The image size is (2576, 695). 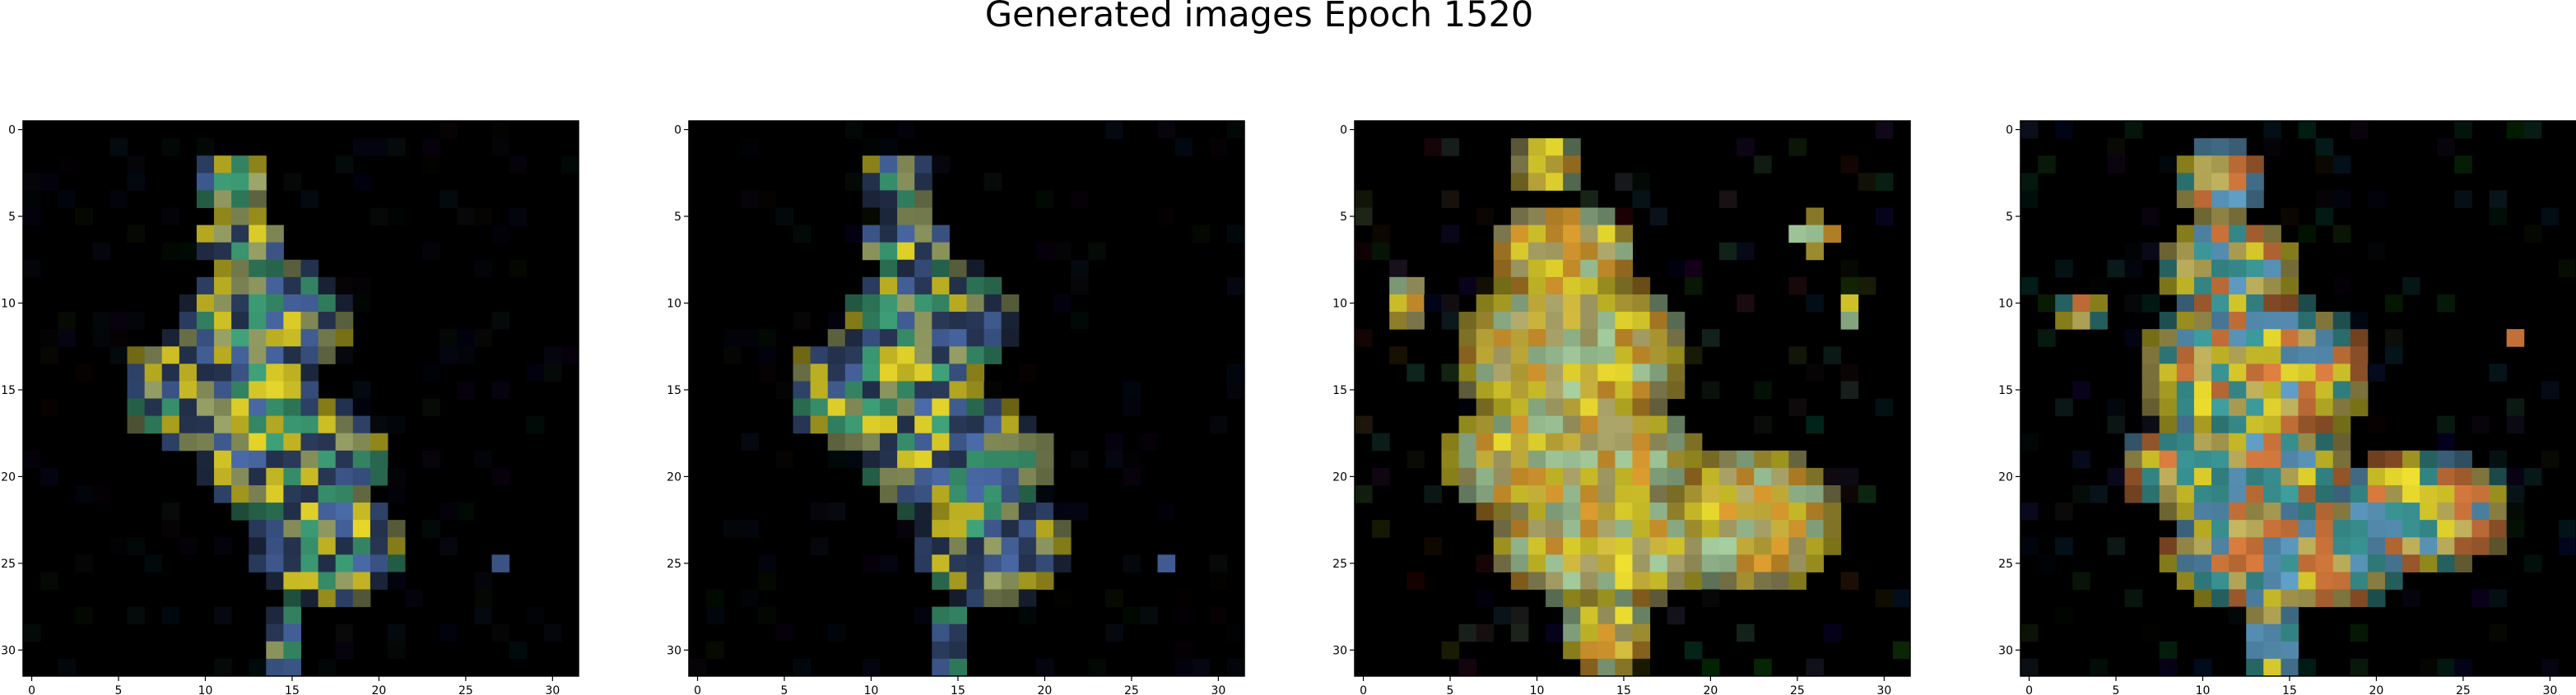 What do you see at coordinates (465, 689) in the screenshot?
I see `x-tick-label: 25` at bounding box center [465, 689].